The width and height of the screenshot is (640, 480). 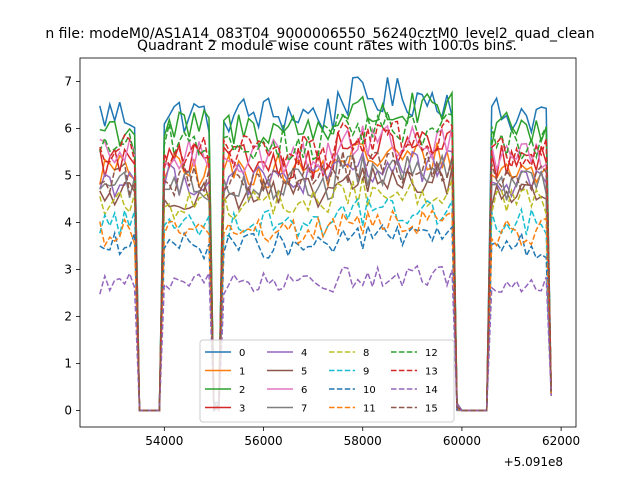 I want to click on legend-label-10: 10, so click(x=369, y=390).